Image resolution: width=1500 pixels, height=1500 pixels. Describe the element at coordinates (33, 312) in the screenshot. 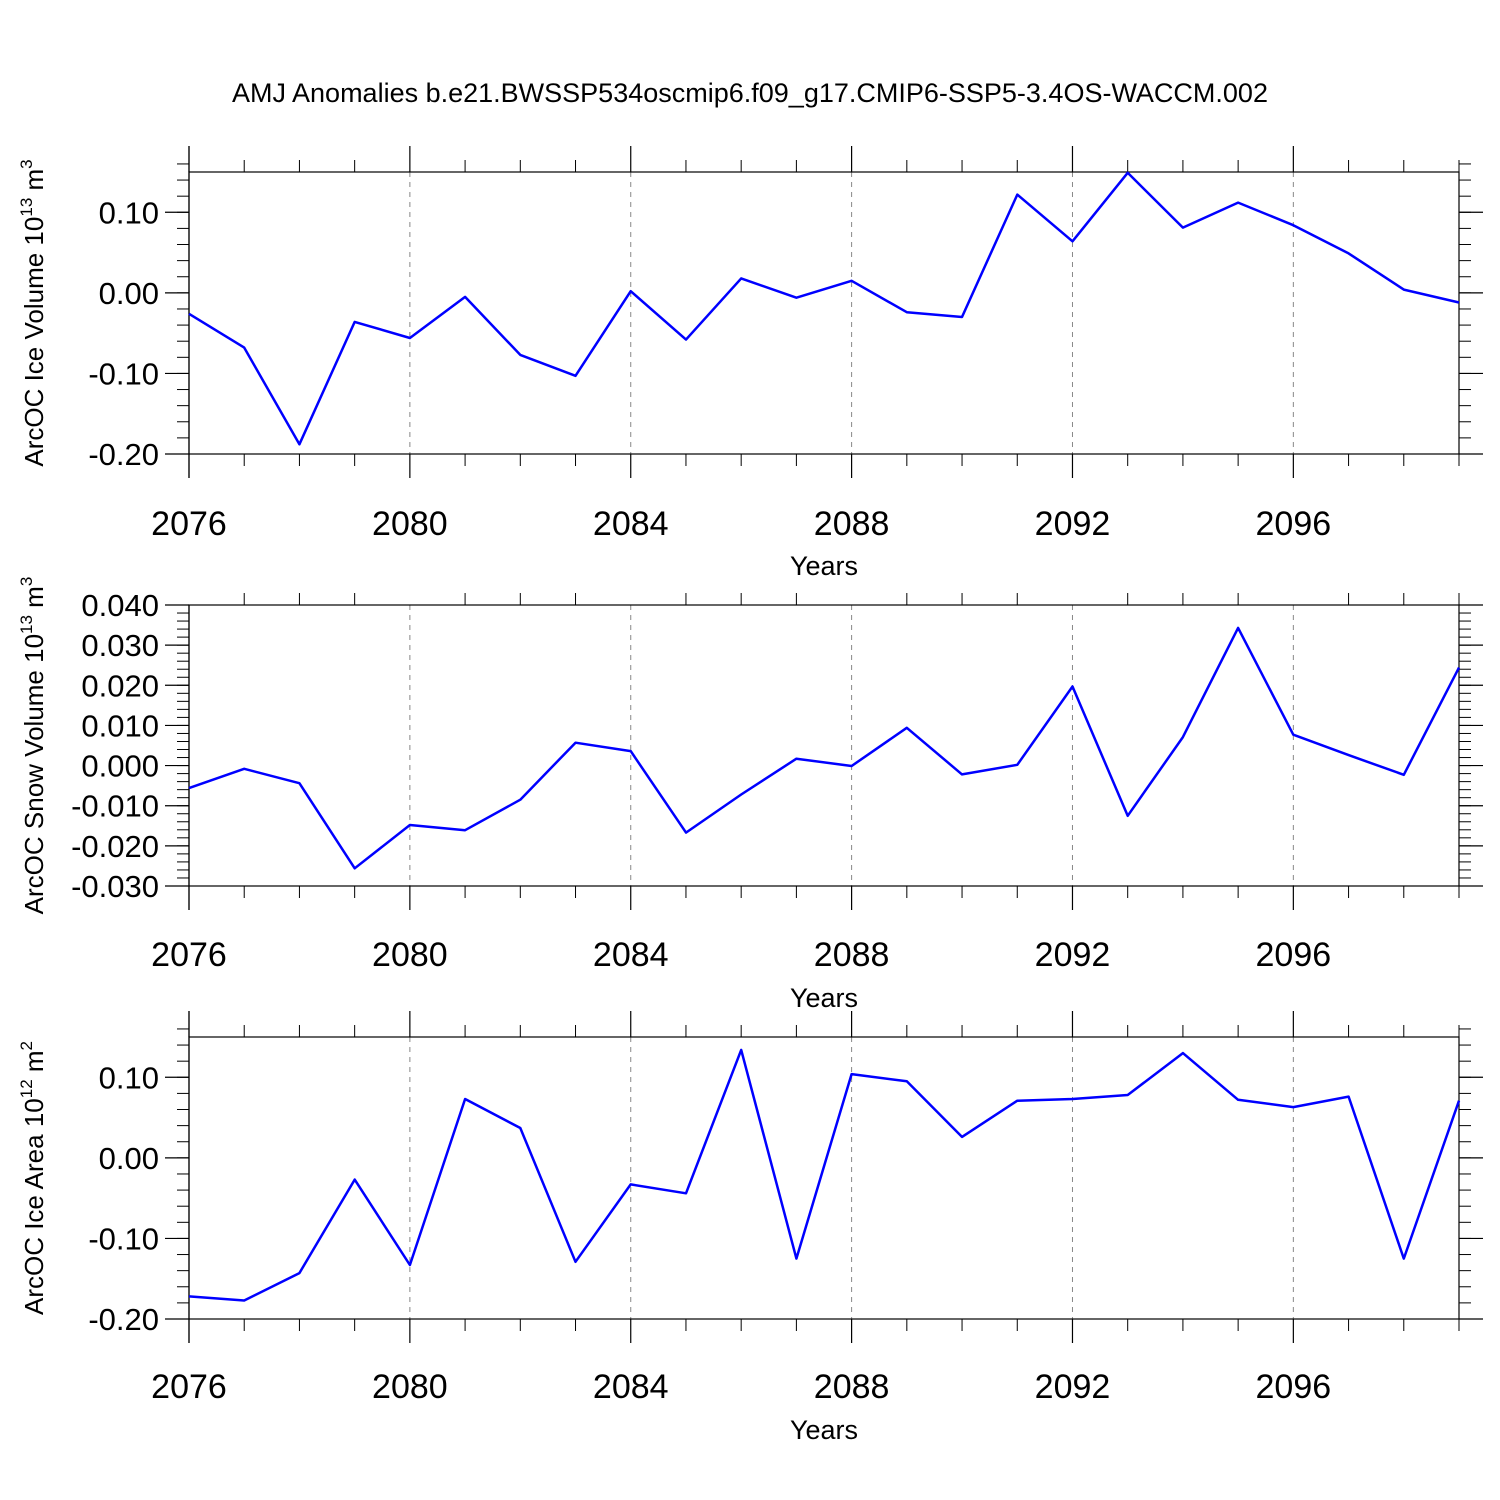

I see `y-axis-label: ArcOC Ice Volume 1013 m3` at that location.